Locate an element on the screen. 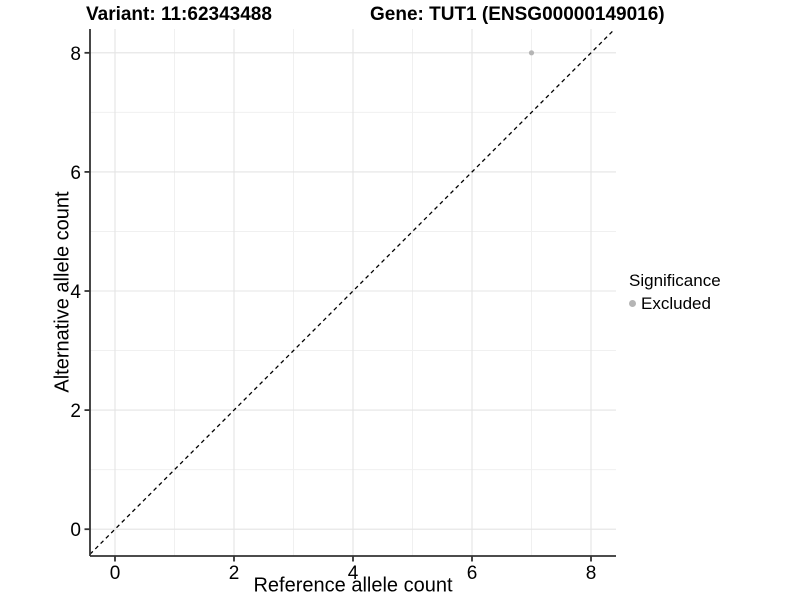 The width and height of the screenshot is (800, 600). y-tick-label: 4 is located at coordinates (75, 292).